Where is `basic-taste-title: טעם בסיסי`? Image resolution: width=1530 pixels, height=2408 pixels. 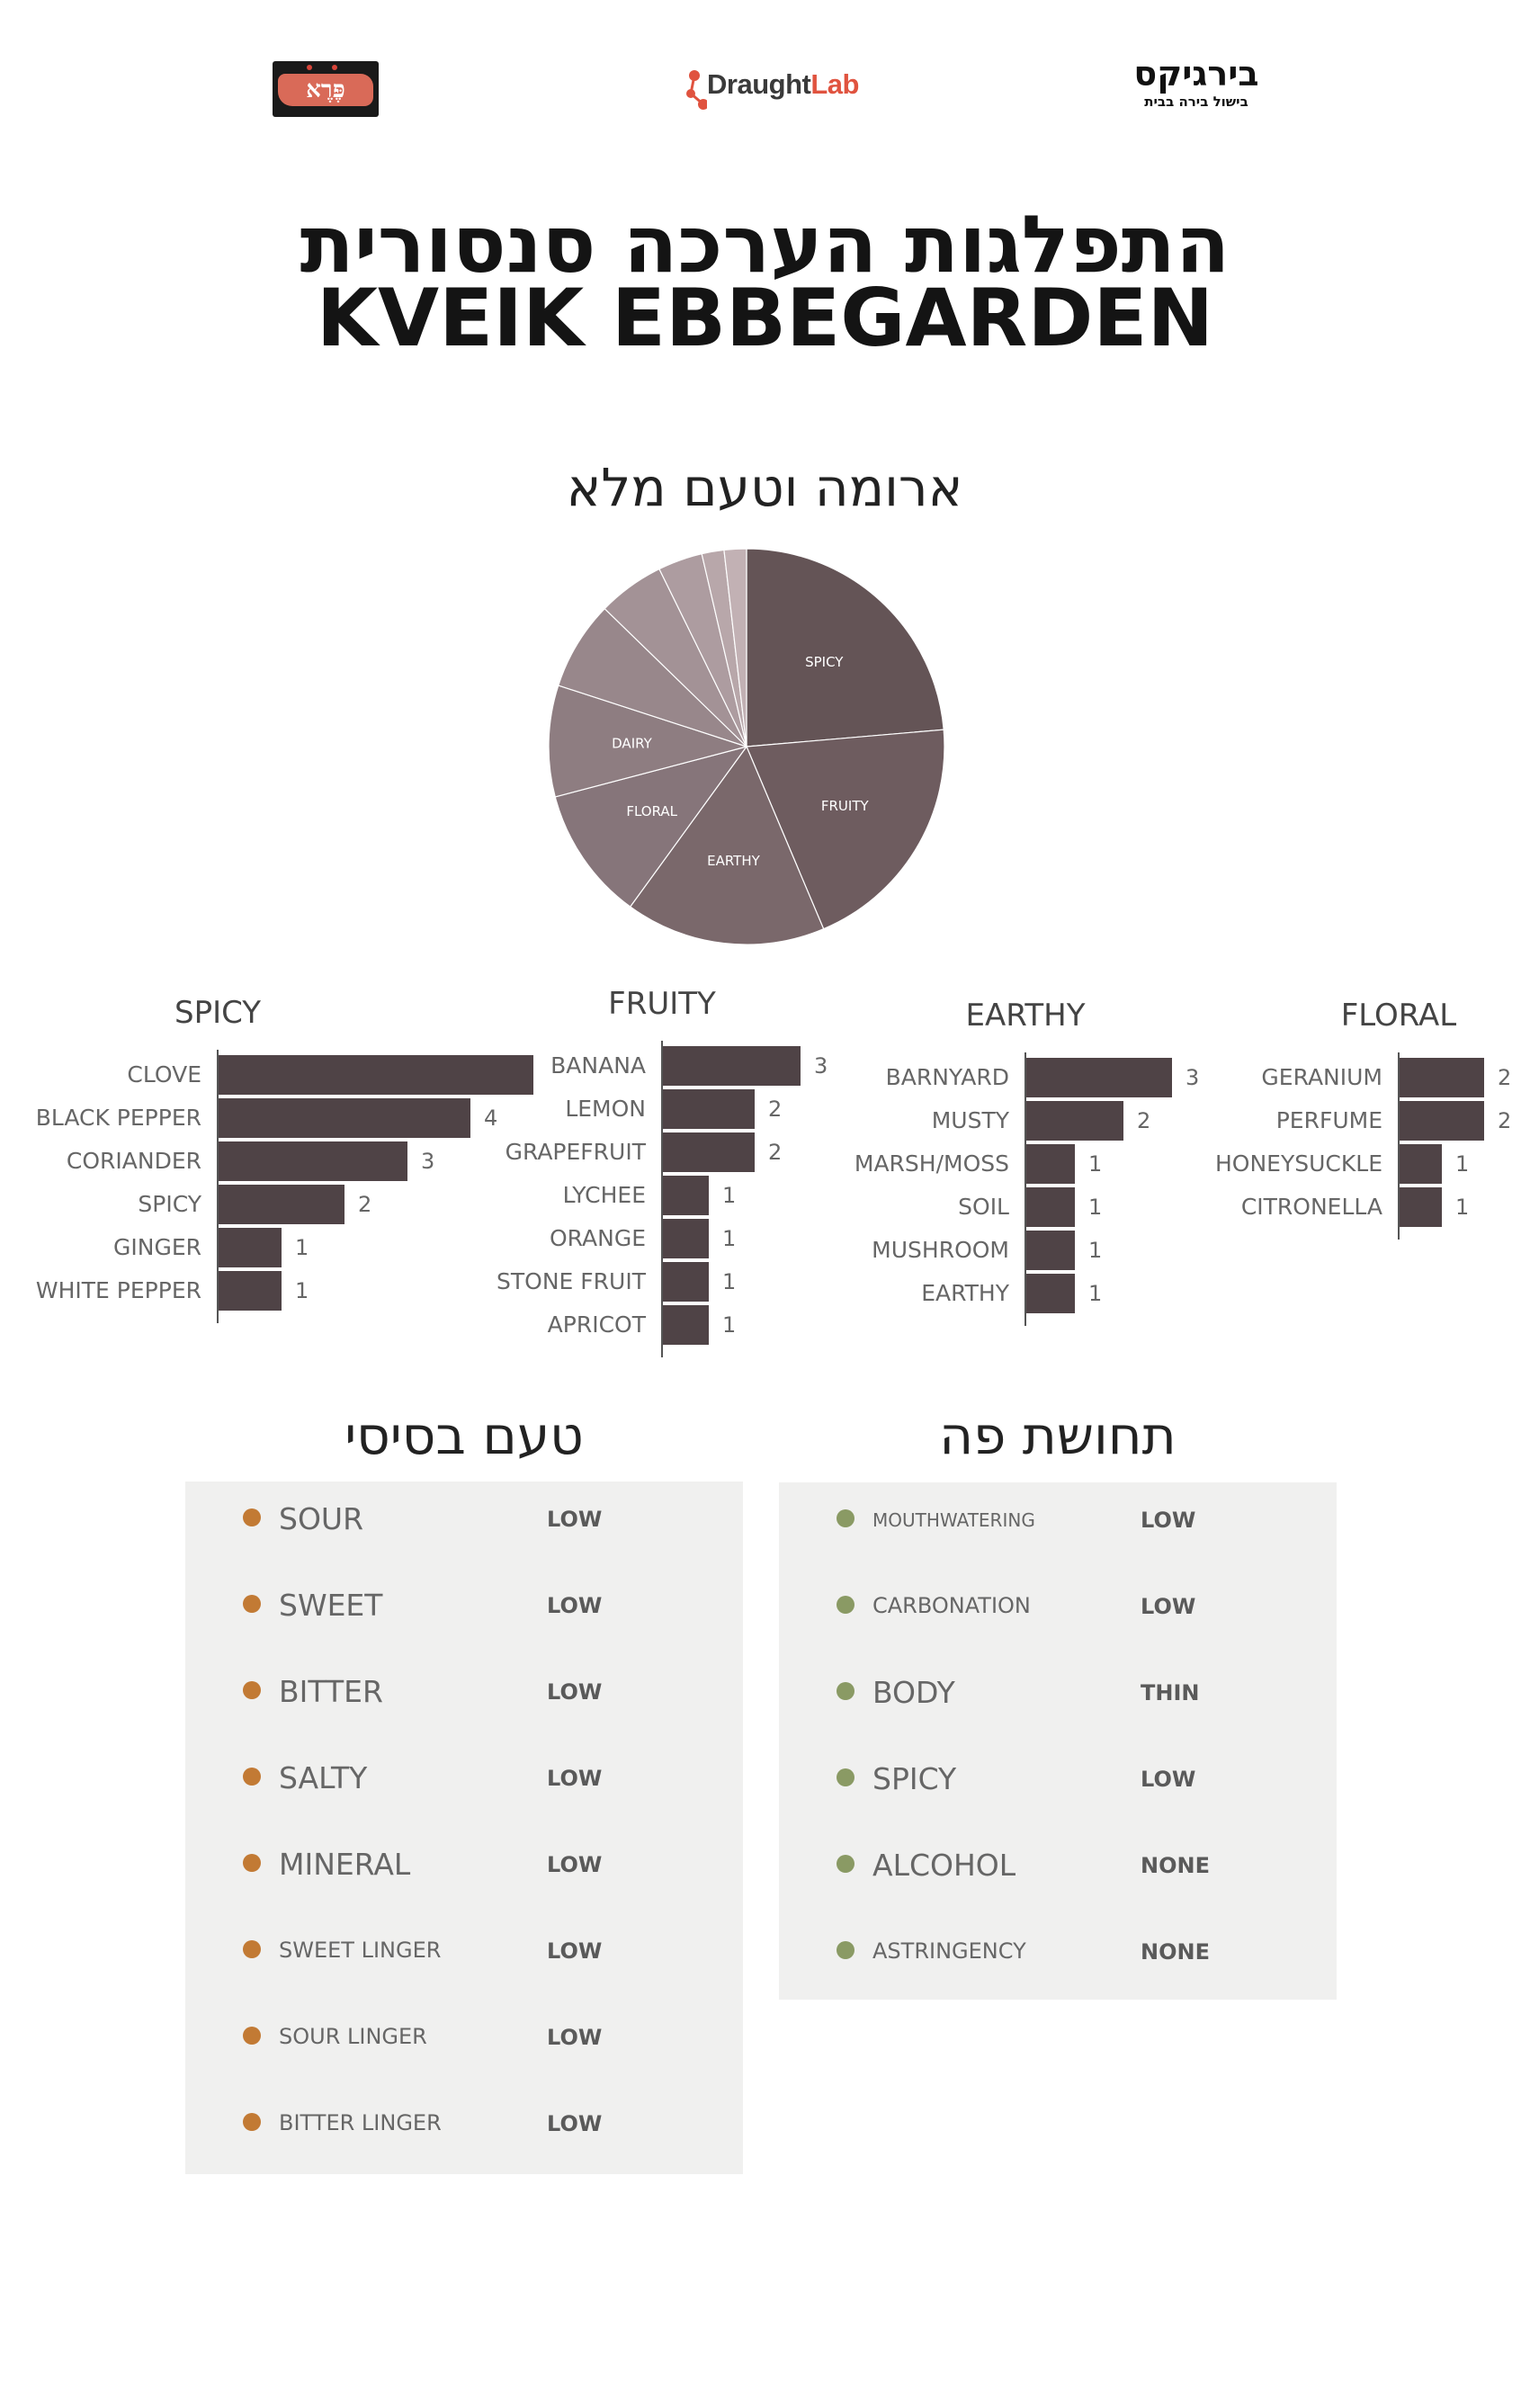 basic-taste-title: טעם בסיסי is located at coordinates (464, 1435).